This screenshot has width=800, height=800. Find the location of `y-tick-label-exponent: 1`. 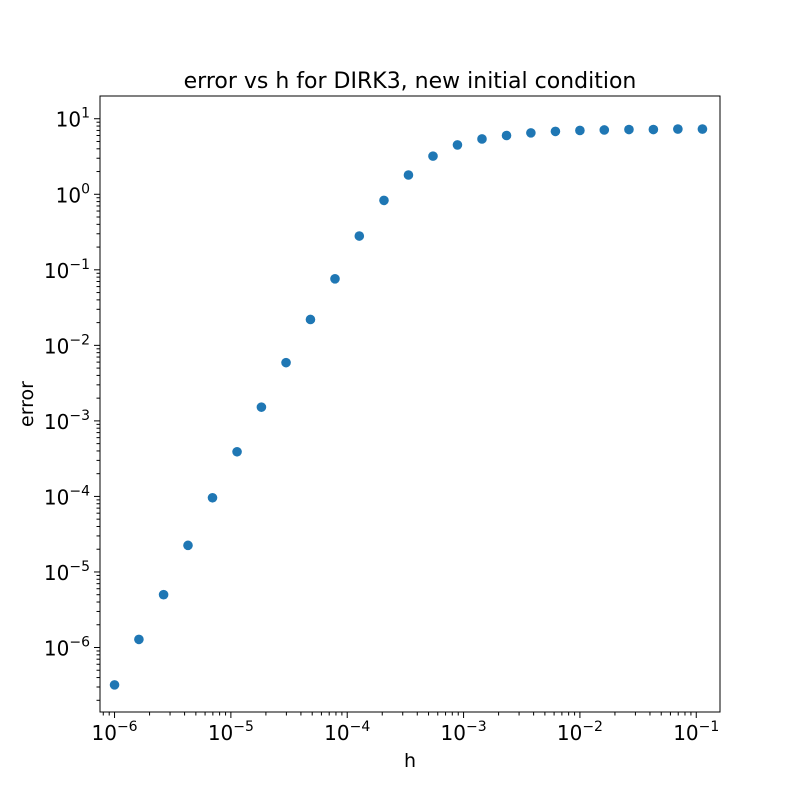

y-tick-label-exponent: 1 is located at coordinates (85, 114).